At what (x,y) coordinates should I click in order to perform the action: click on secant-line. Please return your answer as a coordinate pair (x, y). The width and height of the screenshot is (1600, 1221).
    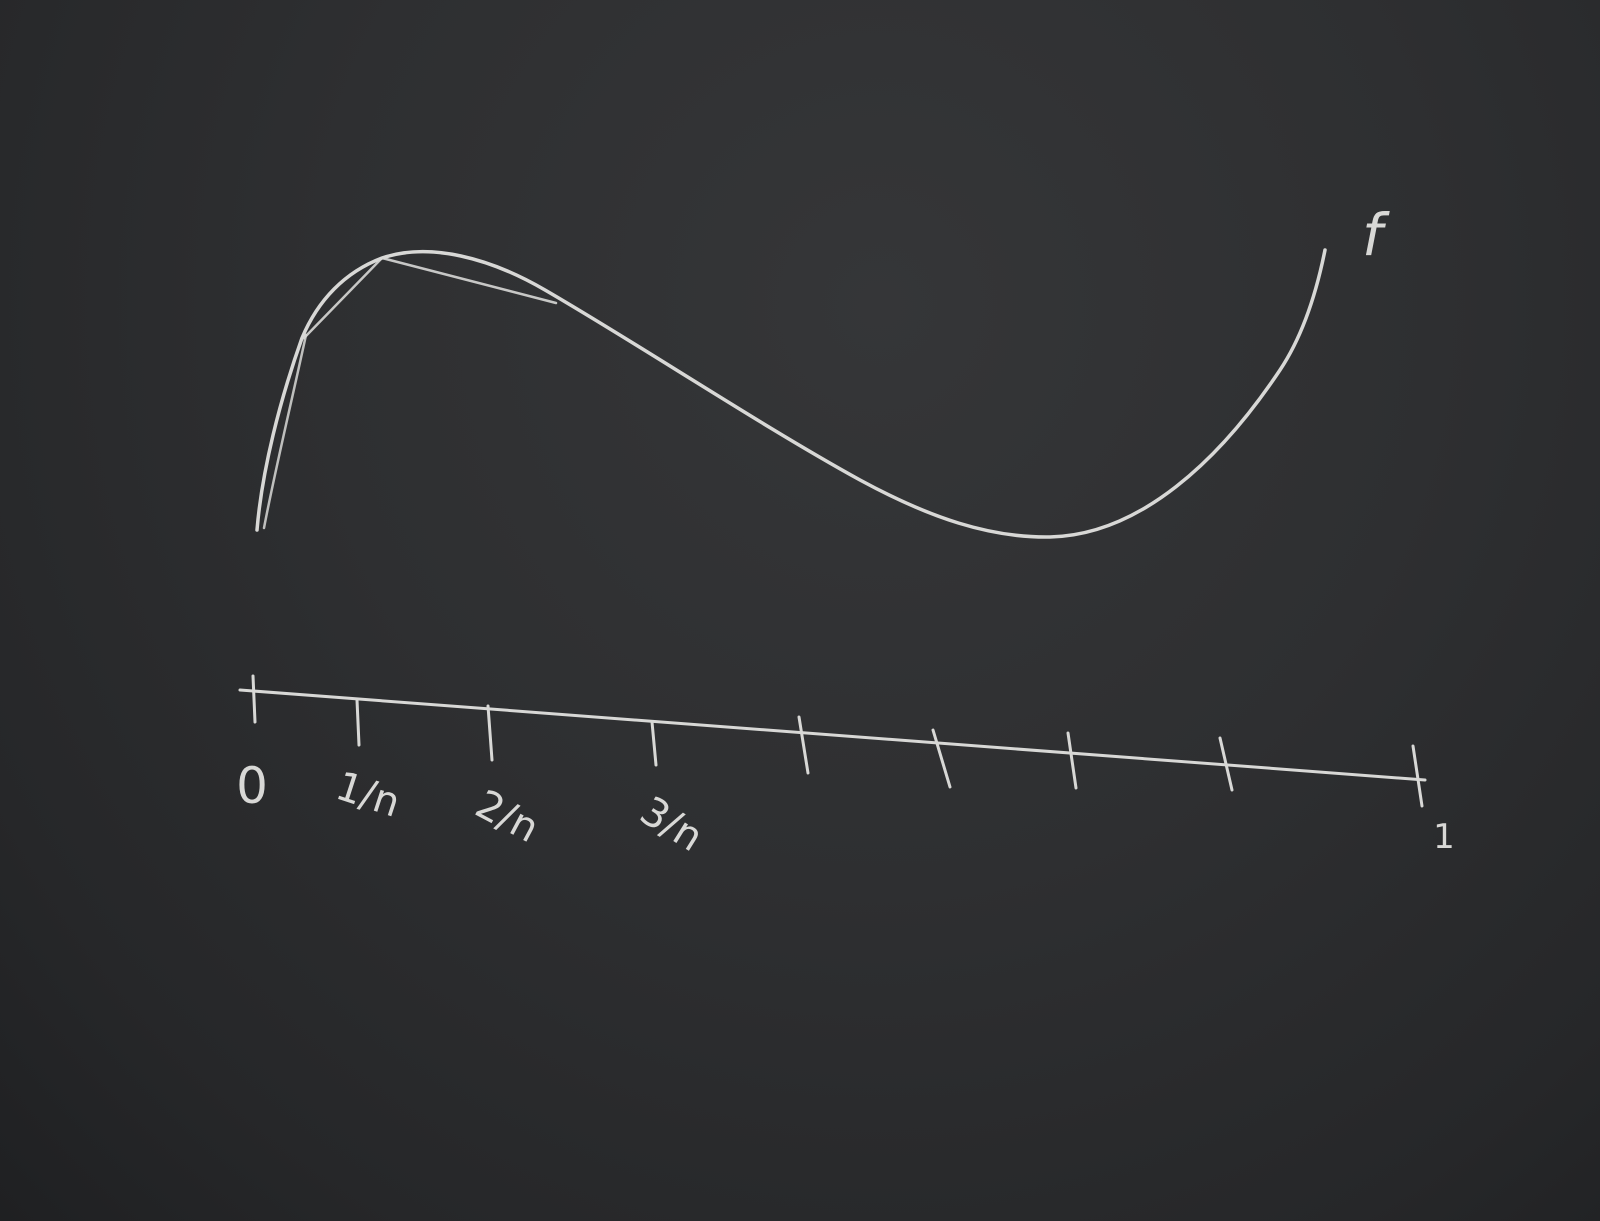
    Looking at the image, I should click on (430, 298).